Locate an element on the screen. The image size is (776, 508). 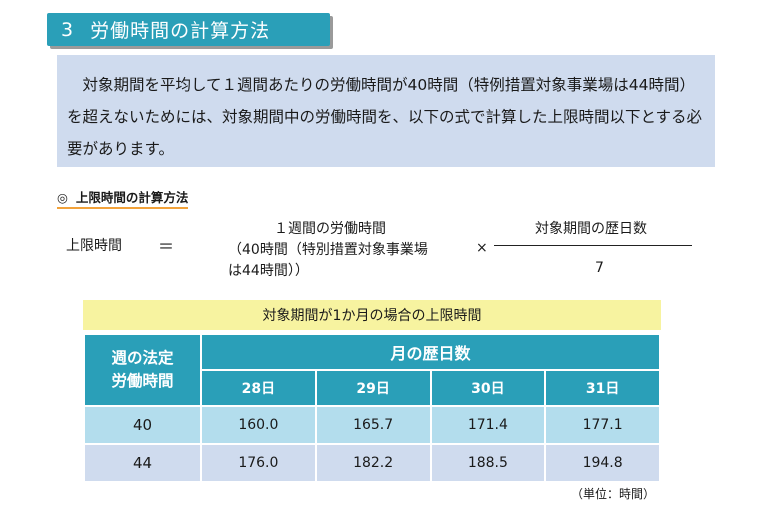
table-cell: 188.5 is located at coordinates (488, 463).